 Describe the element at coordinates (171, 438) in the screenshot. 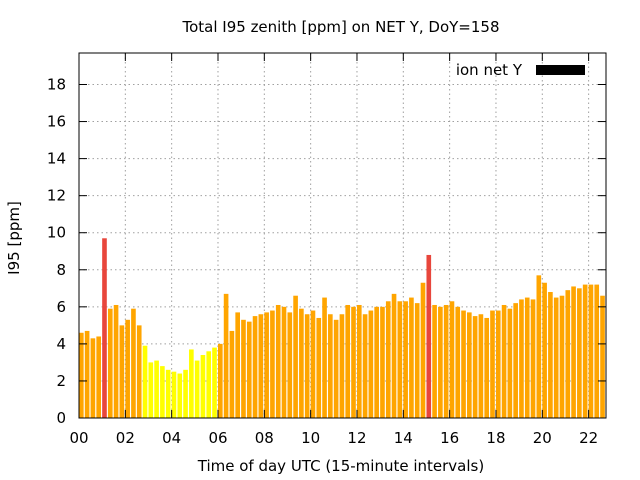

I see `x-tick-label: 04` at that location.